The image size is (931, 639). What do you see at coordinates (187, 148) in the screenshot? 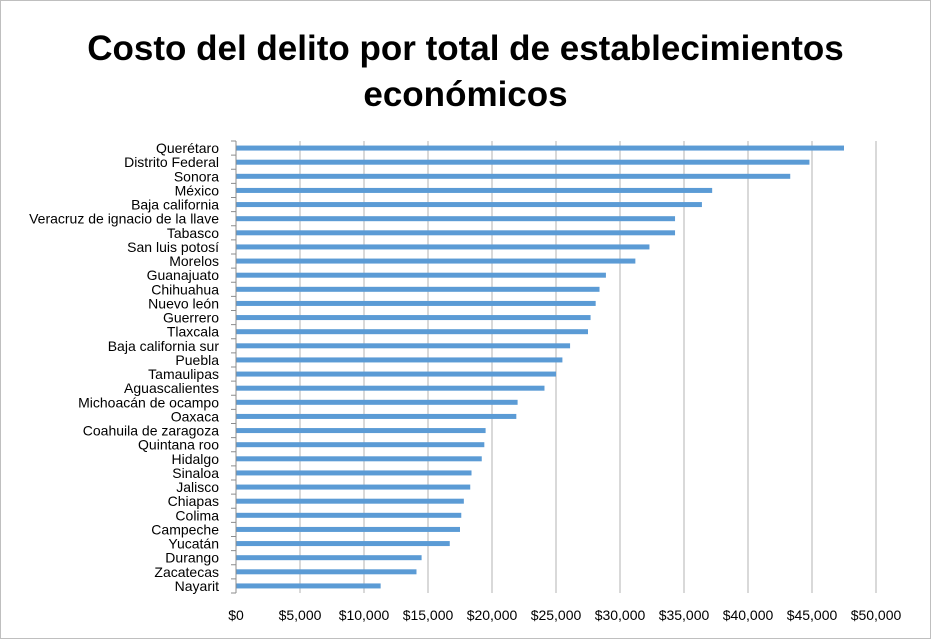
I see `category-label: Querétaro` at bounding box center [187, 148].